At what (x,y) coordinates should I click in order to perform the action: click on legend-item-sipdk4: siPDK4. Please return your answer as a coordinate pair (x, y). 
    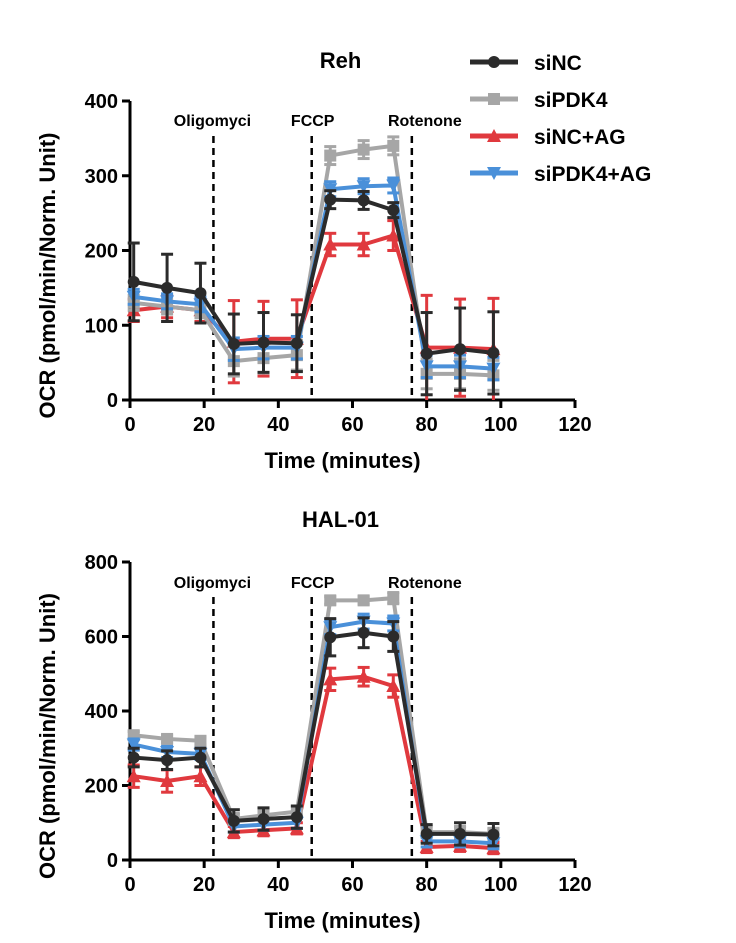
    Looking at the image, I should click on (539, 100).